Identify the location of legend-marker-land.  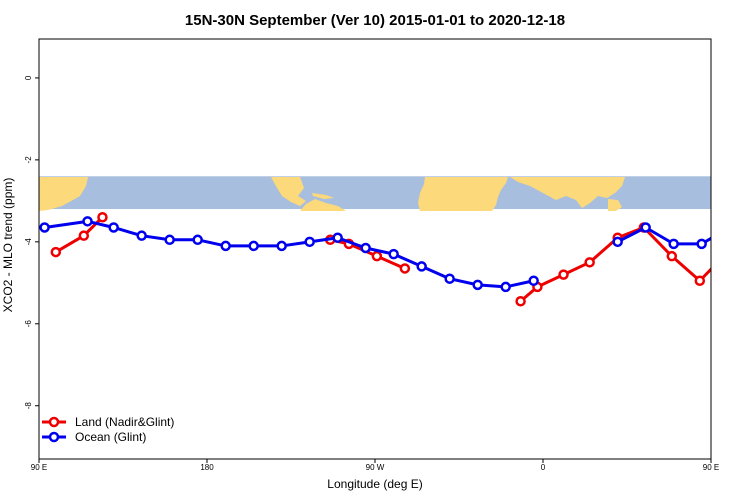
(54, 422).